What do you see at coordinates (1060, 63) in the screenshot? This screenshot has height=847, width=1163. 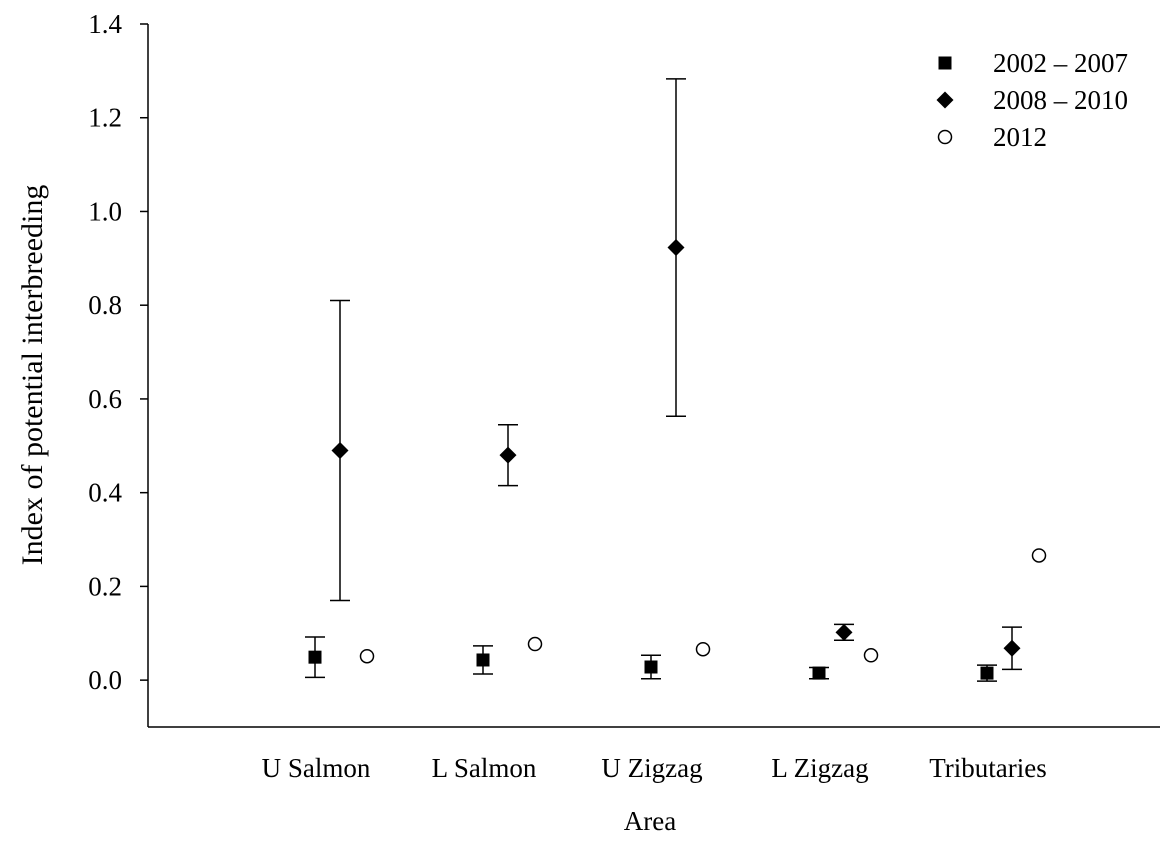 I see `legend-label: 2002 – 2007` at bounding box center [1060, 63].